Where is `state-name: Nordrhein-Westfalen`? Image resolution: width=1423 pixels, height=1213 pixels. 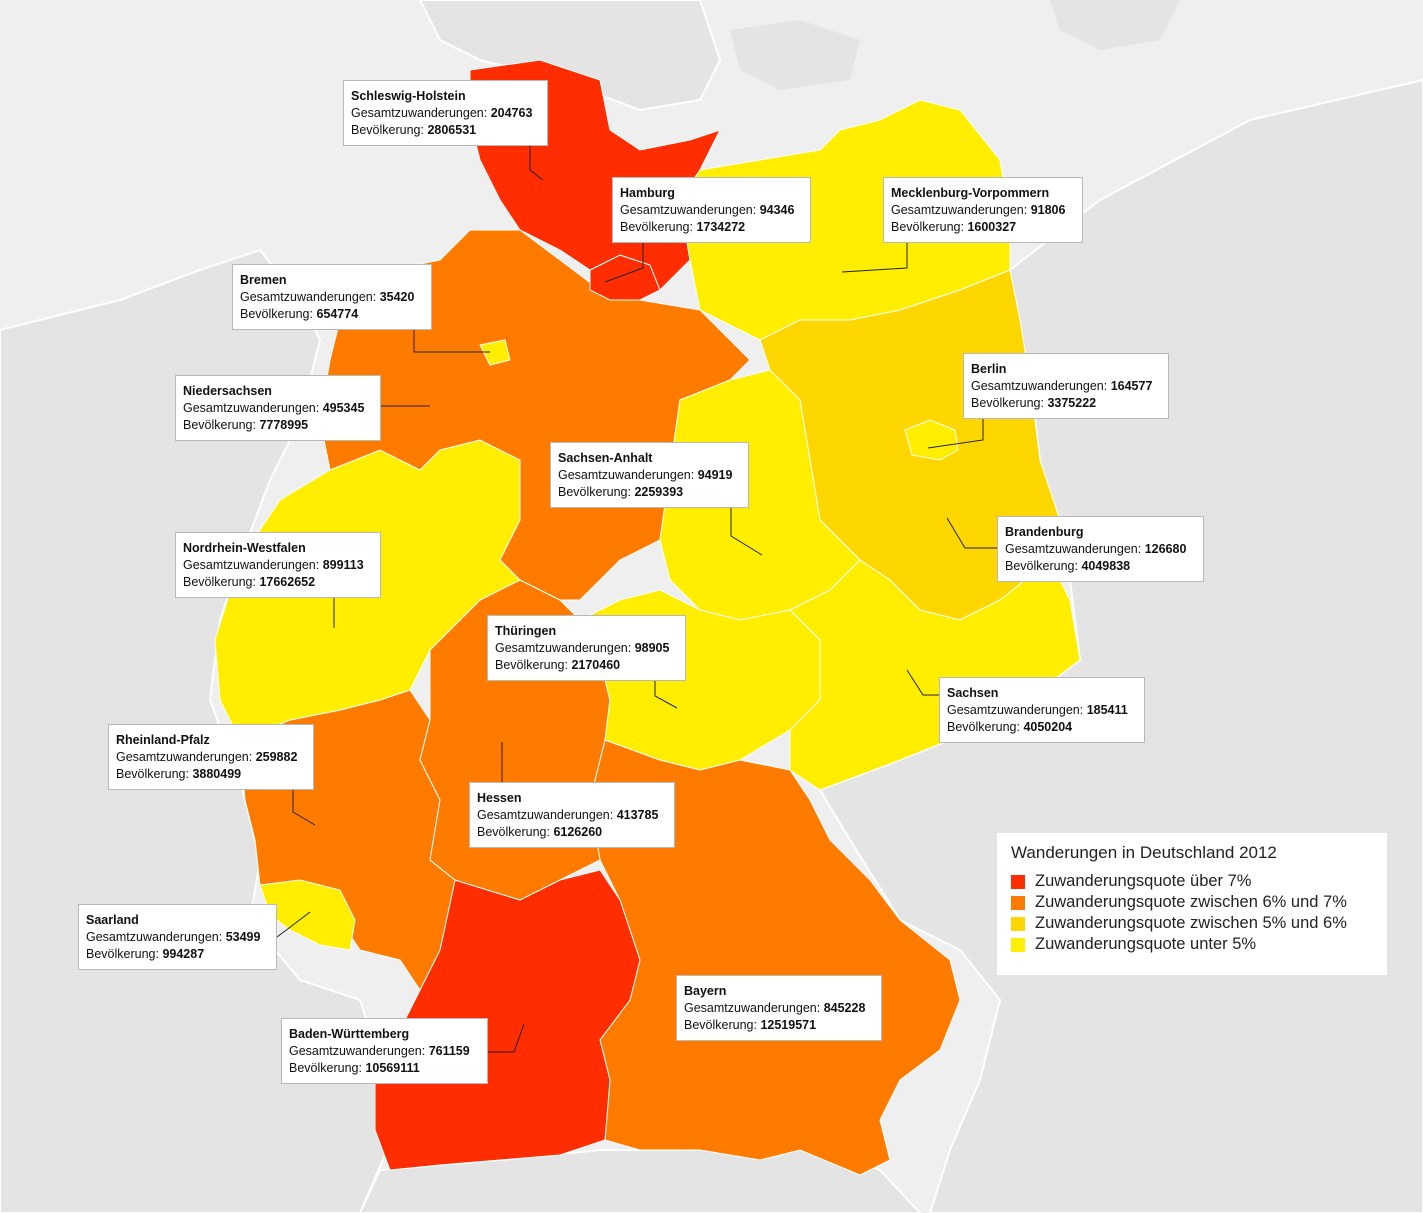
state-name: Nordrhein-Westfalen is located at coordinates (244, 548).